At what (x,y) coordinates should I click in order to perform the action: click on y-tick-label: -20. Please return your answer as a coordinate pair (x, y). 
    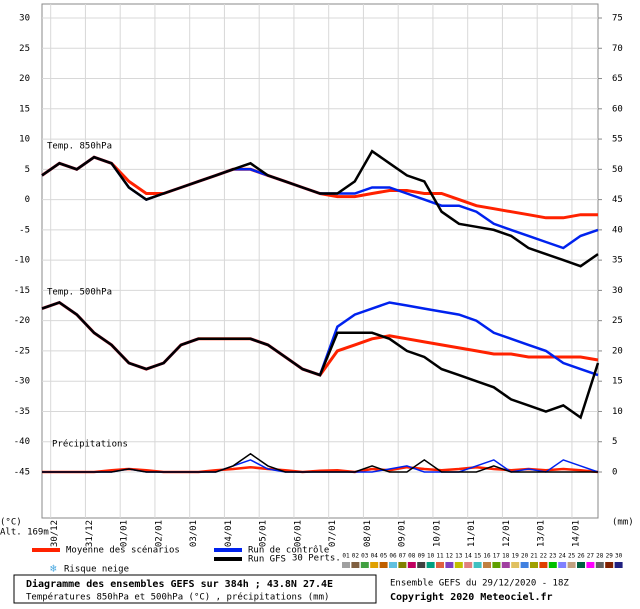
    Looking at the image, I should click on (22, 321).